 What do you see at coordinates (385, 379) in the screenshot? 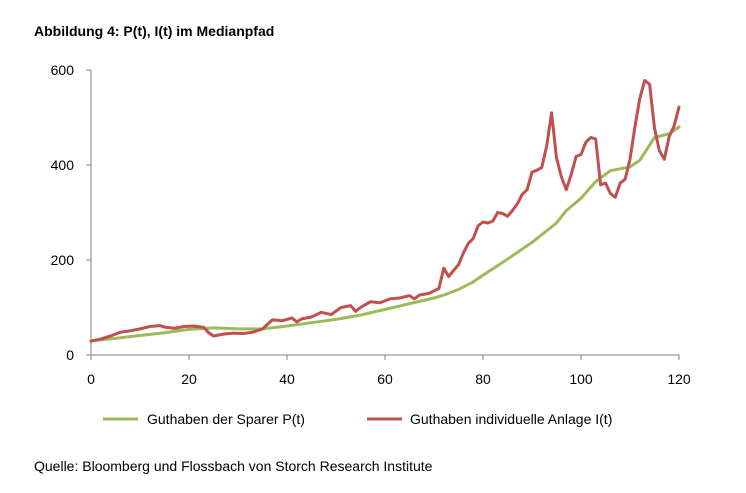
I see `x-tick-label: 60` at bounding box center [385, 379].